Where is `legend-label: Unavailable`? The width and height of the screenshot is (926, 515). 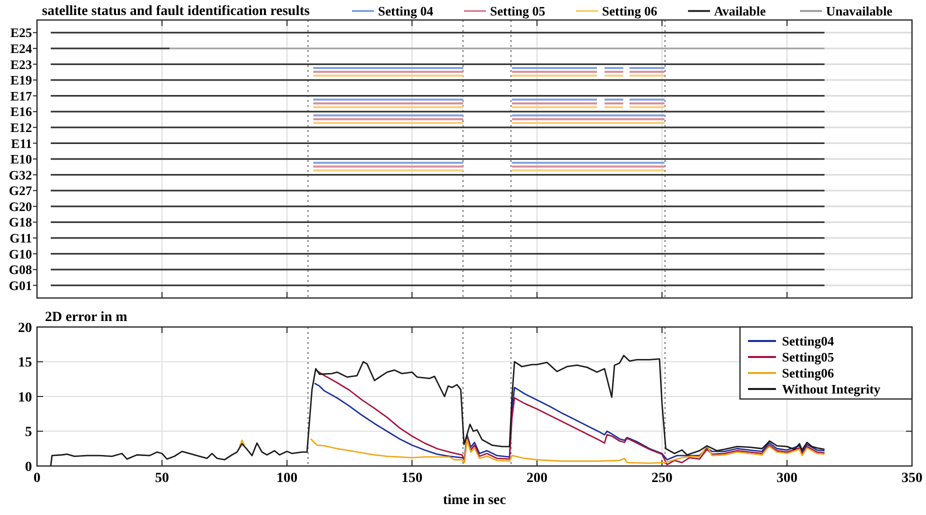 legend-label: Unavailable is located at coordinates (859, 11).